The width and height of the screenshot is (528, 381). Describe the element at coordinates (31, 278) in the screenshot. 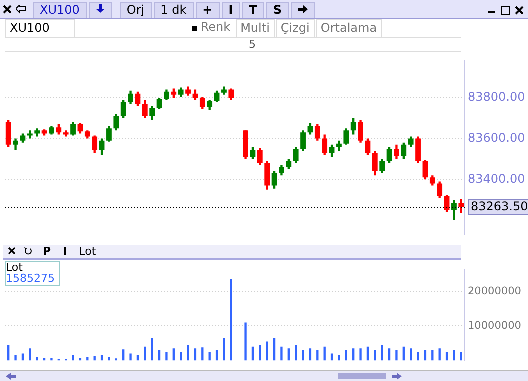

I see `annotation: 1585275` at that location.